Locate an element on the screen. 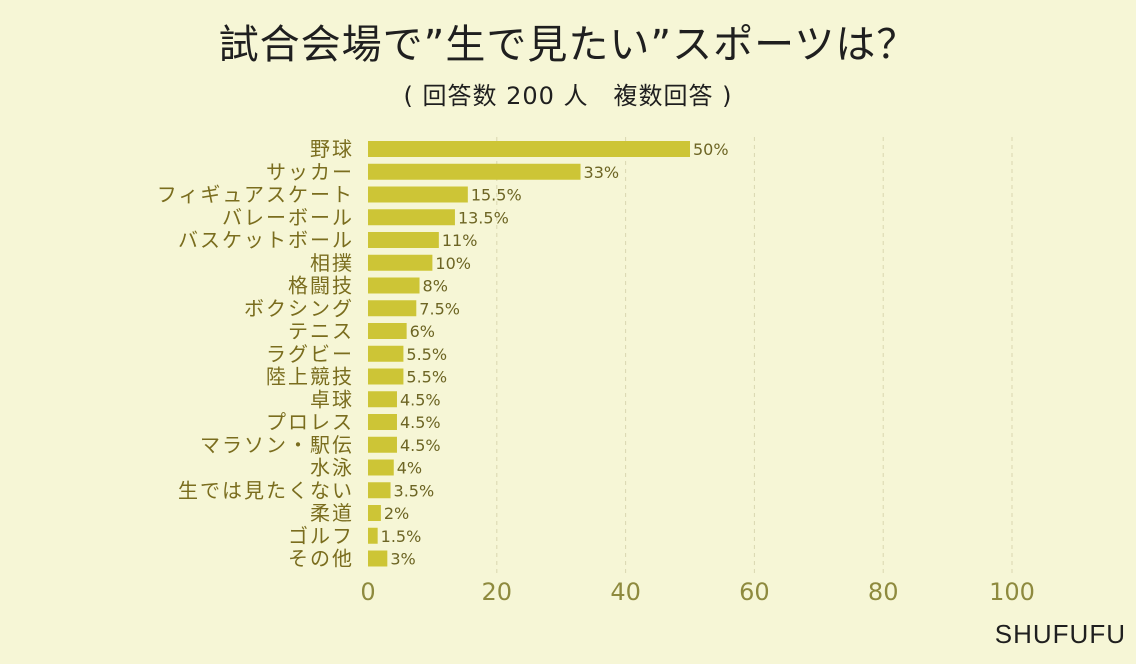 The width and height of the screenshot is (1136, 664). category-label: バレーボール is located at coordinates (288, 217).